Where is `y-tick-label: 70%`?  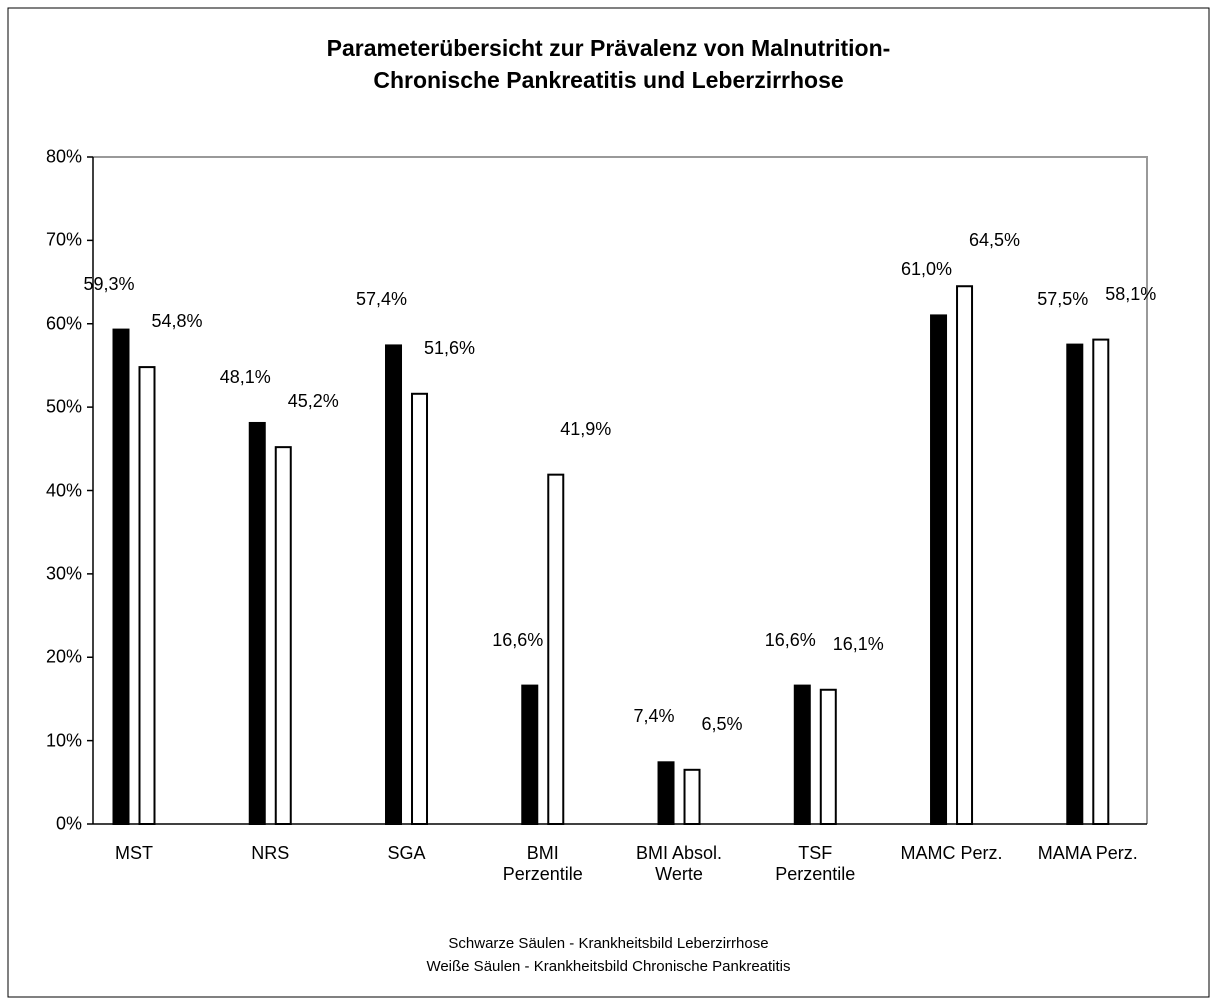 y-tick-label: 70% is located at coordinates (63, 239).